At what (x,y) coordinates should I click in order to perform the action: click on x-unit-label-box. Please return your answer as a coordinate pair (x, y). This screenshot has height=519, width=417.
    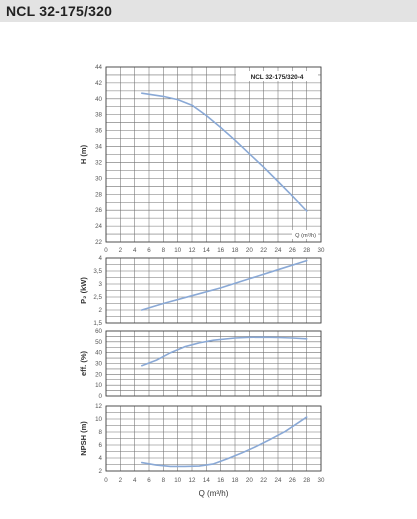
    Looking at the image, I should click on (305, 234).